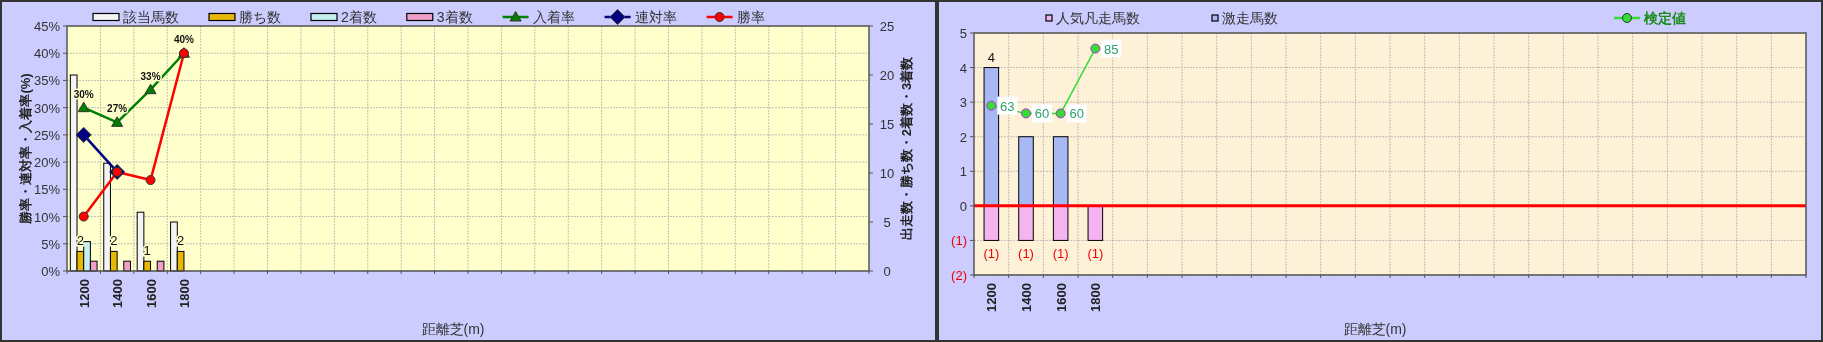 This screenshot has height=342, width=1823. I want to click on y-tick-label: 40%, so click(47, 54).